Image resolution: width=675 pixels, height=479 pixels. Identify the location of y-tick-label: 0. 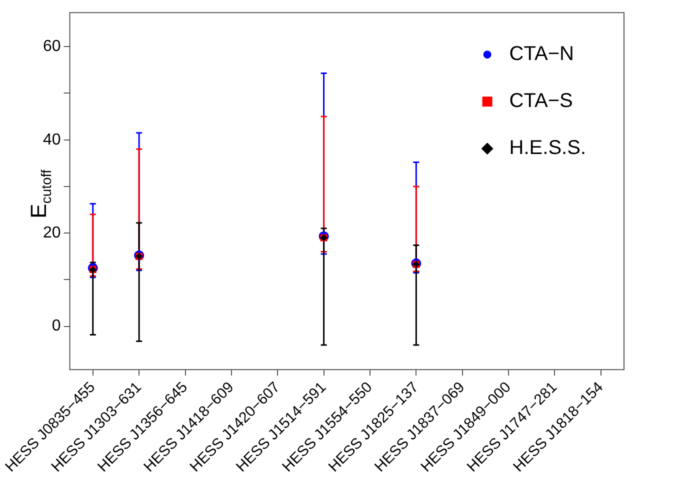
(56, 326).